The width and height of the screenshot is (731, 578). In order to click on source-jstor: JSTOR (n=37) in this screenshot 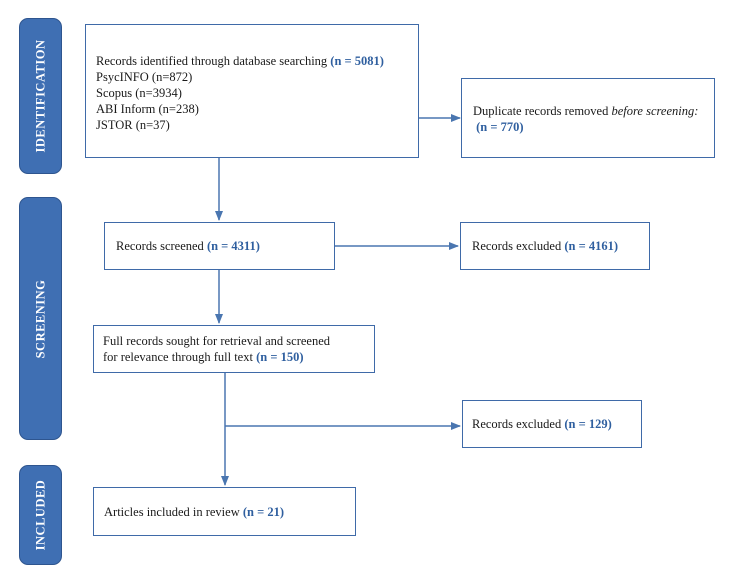, I will do `click(133, 125)`.